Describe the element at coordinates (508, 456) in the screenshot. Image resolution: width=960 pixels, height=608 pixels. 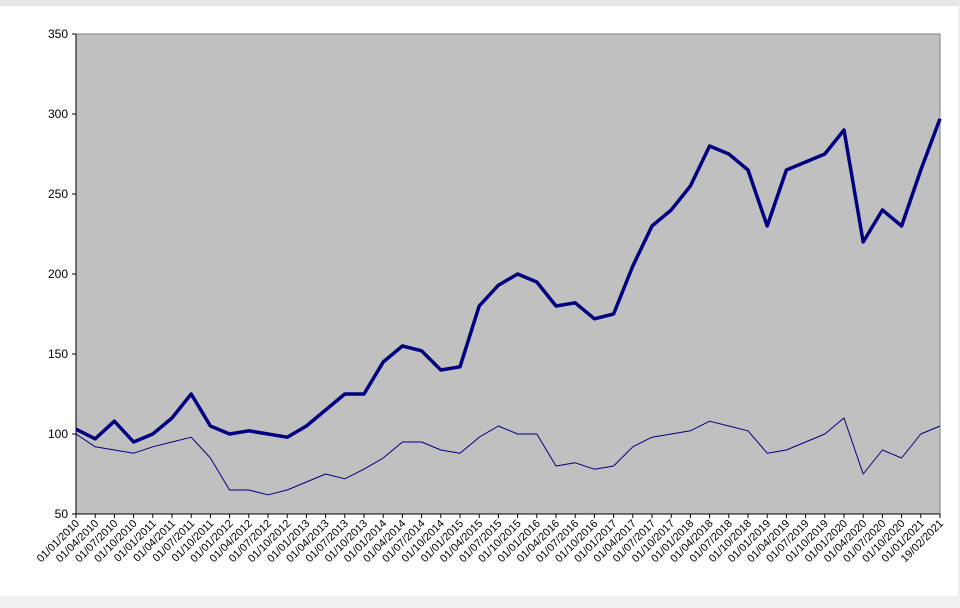
I see `series-line` at that location.